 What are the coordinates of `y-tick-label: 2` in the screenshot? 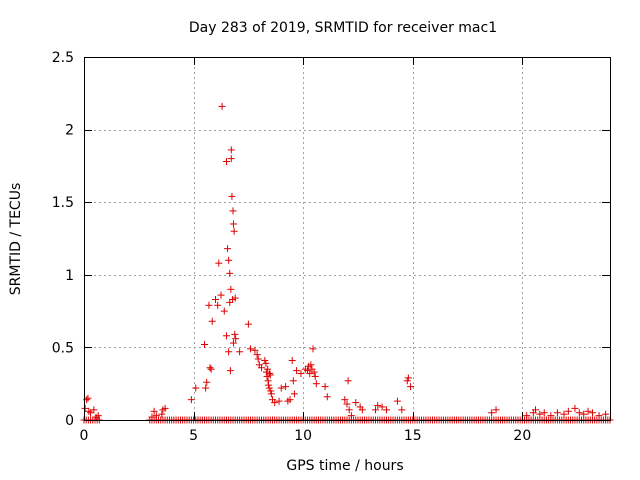 It's located at (69, 131).